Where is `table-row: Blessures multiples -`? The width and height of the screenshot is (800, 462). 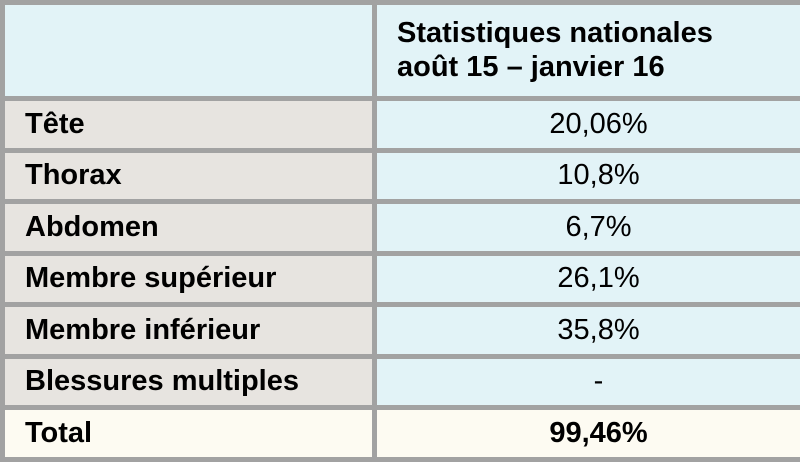 table-row: Blessures multiples - is located at coordinates (400, 382).